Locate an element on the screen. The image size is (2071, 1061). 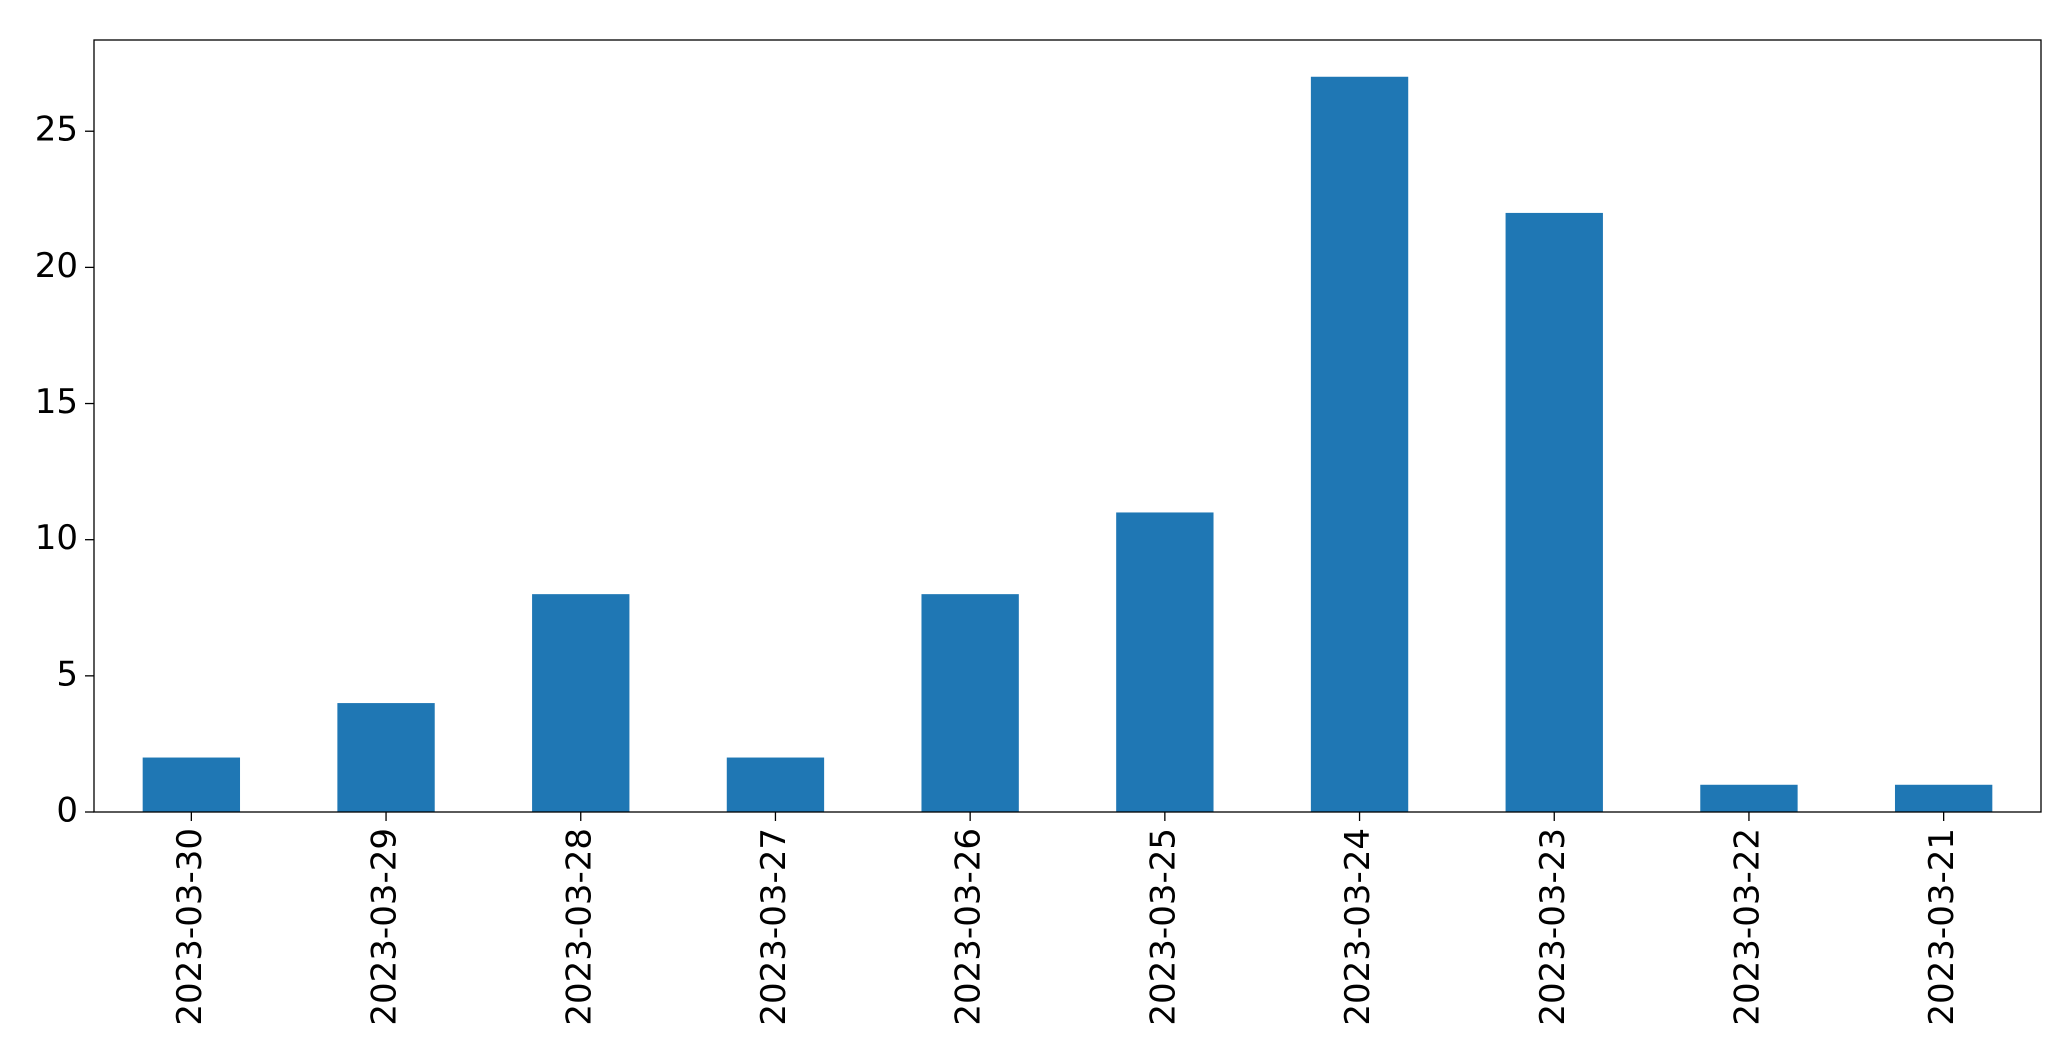
x-tick-label: 2023-03-21 is located at coordinates (1942, 927).